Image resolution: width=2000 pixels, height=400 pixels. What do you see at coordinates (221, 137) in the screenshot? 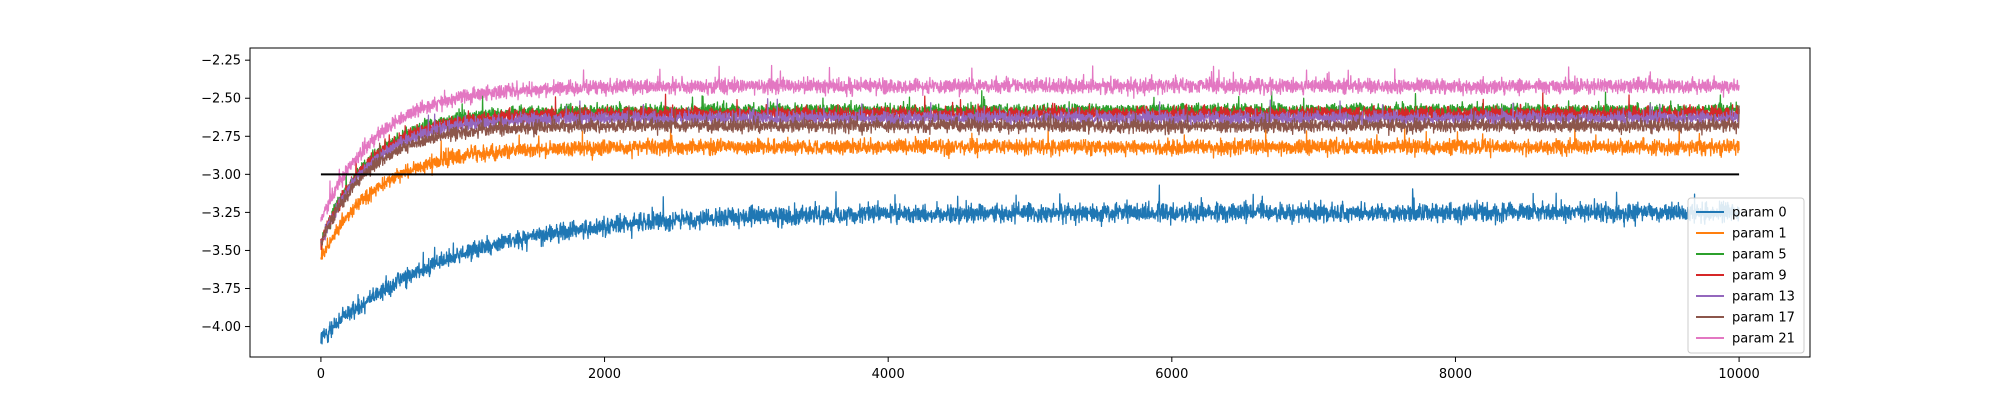
I see `y-tick-label: −2.75` at bounding box center [221, 137].